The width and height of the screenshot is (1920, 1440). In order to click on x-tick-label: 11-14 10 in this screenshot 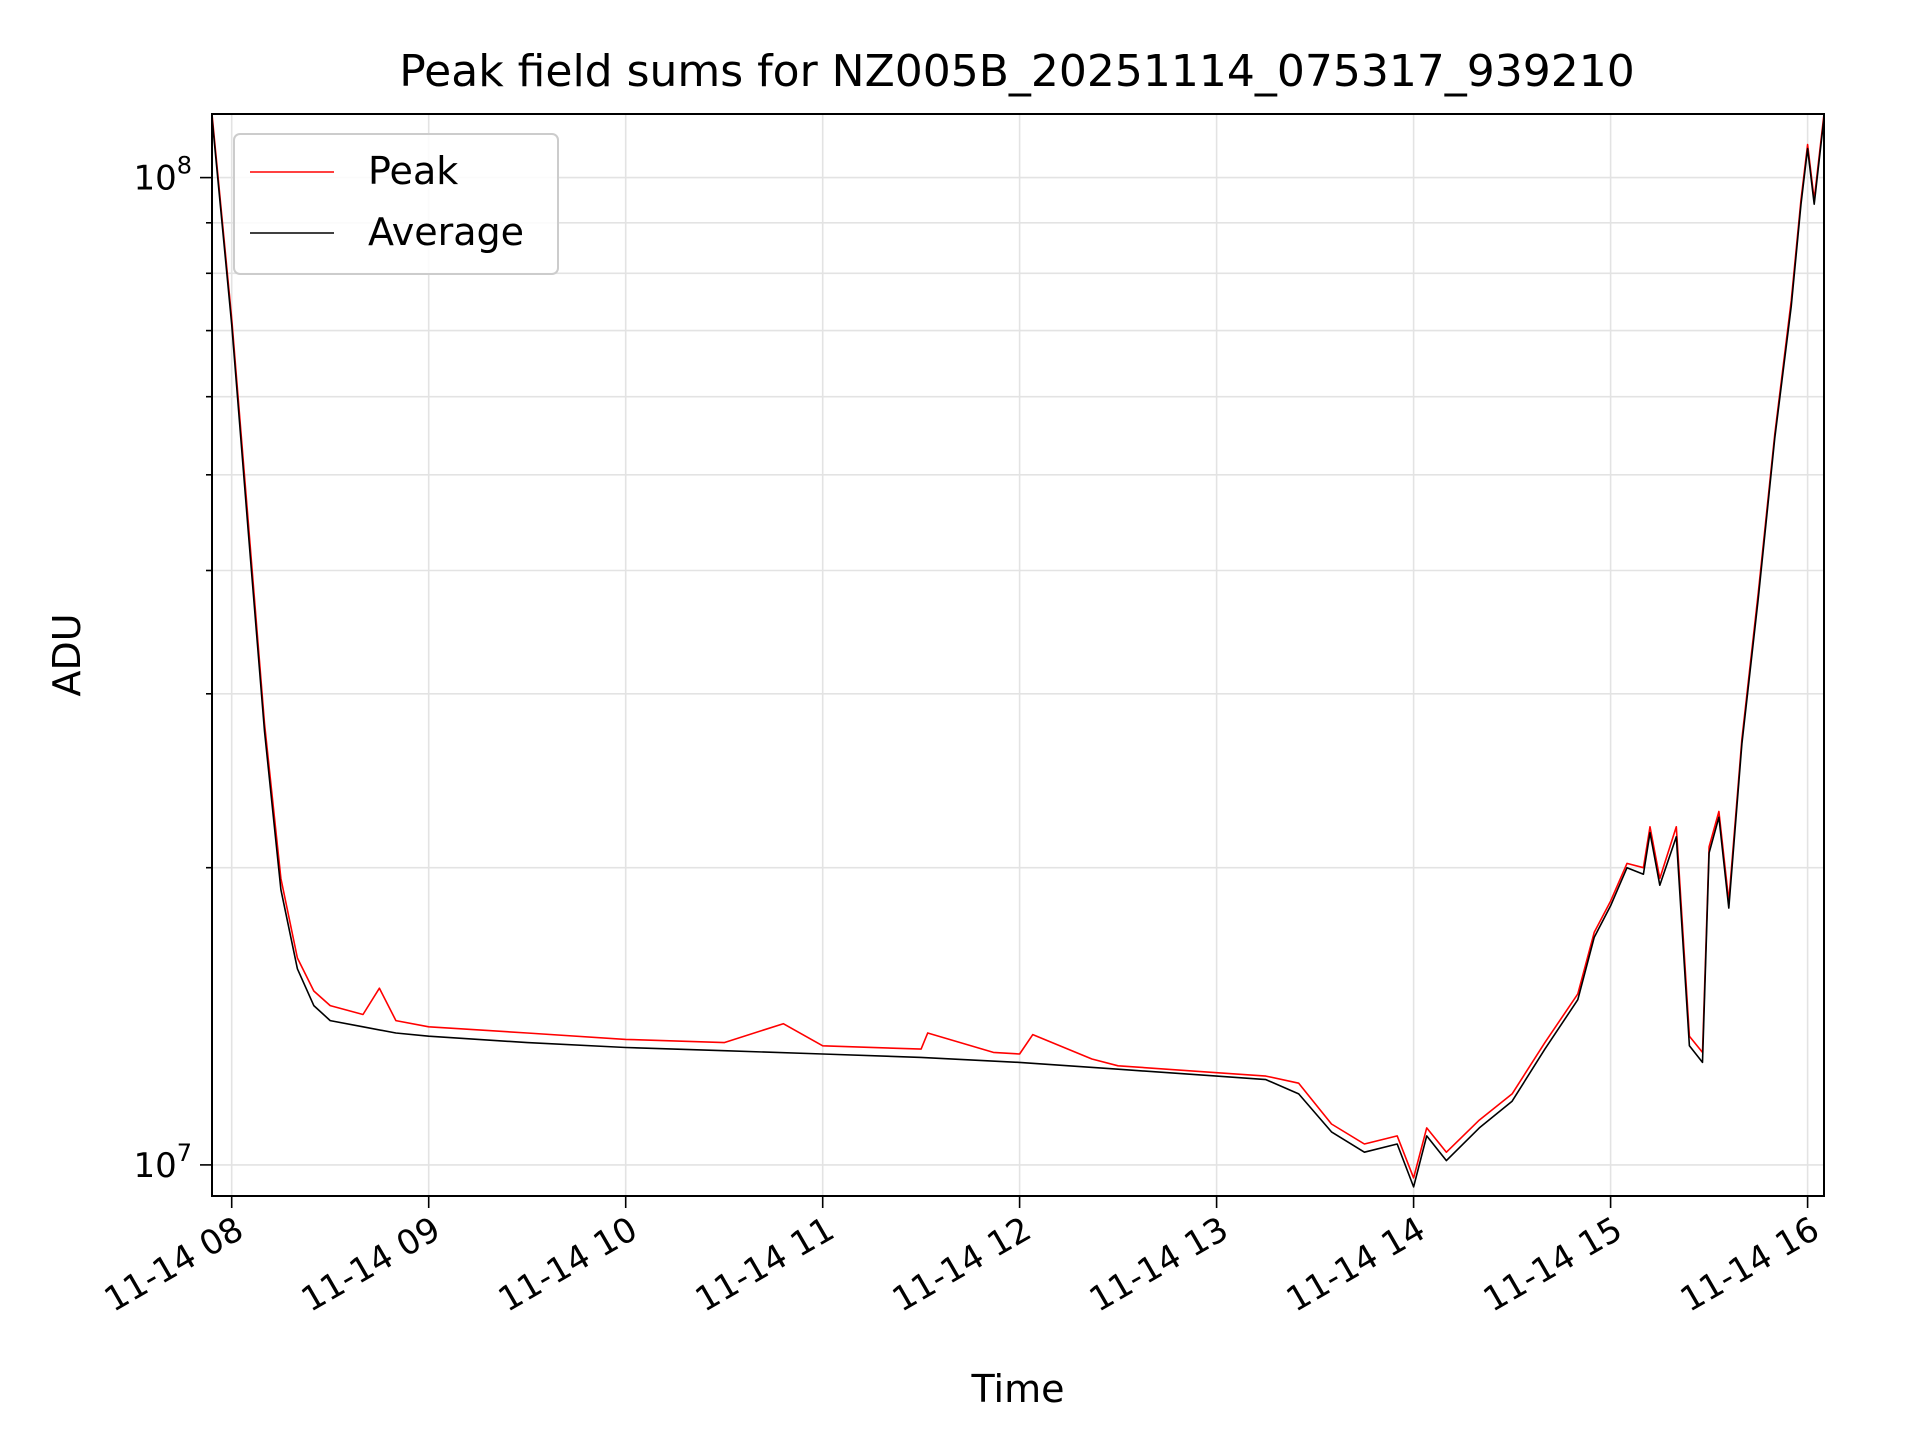, I will do `click(568, 1264)`.